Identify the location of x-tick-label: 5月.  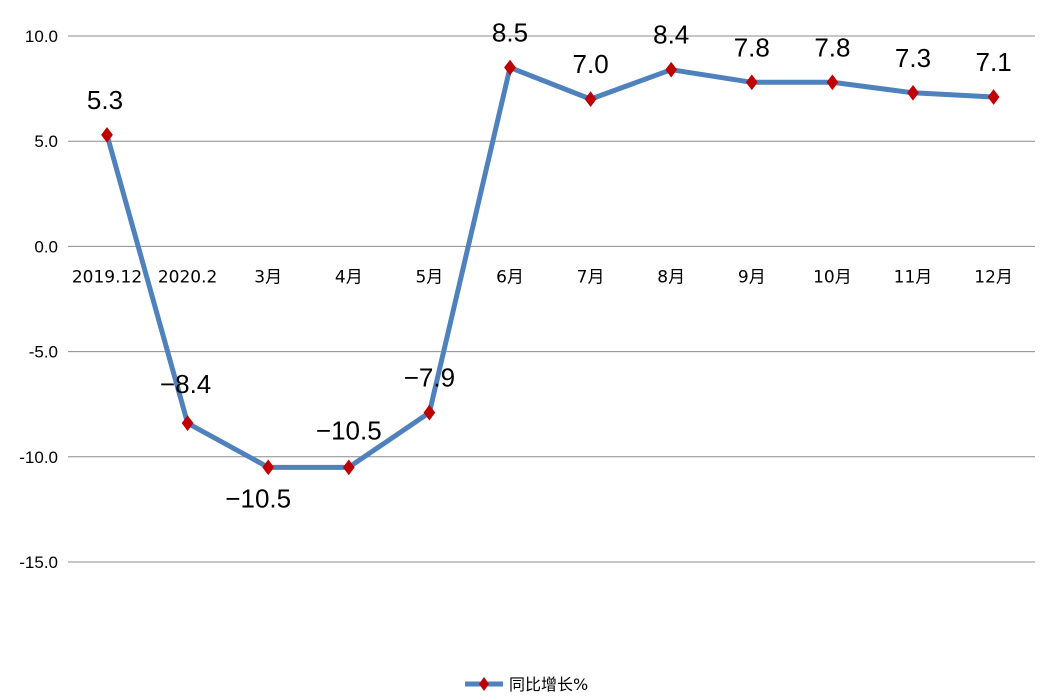
(429, 277).